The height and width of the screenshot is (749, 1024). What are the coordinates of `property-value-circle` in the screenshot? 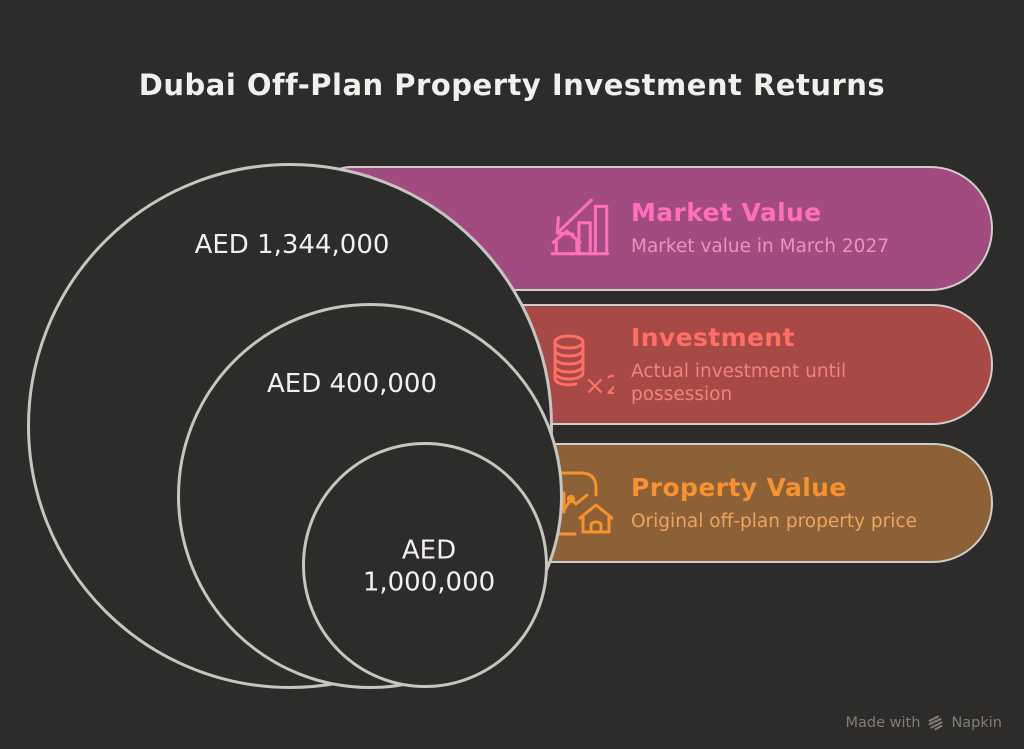 It's located at (425, 565).